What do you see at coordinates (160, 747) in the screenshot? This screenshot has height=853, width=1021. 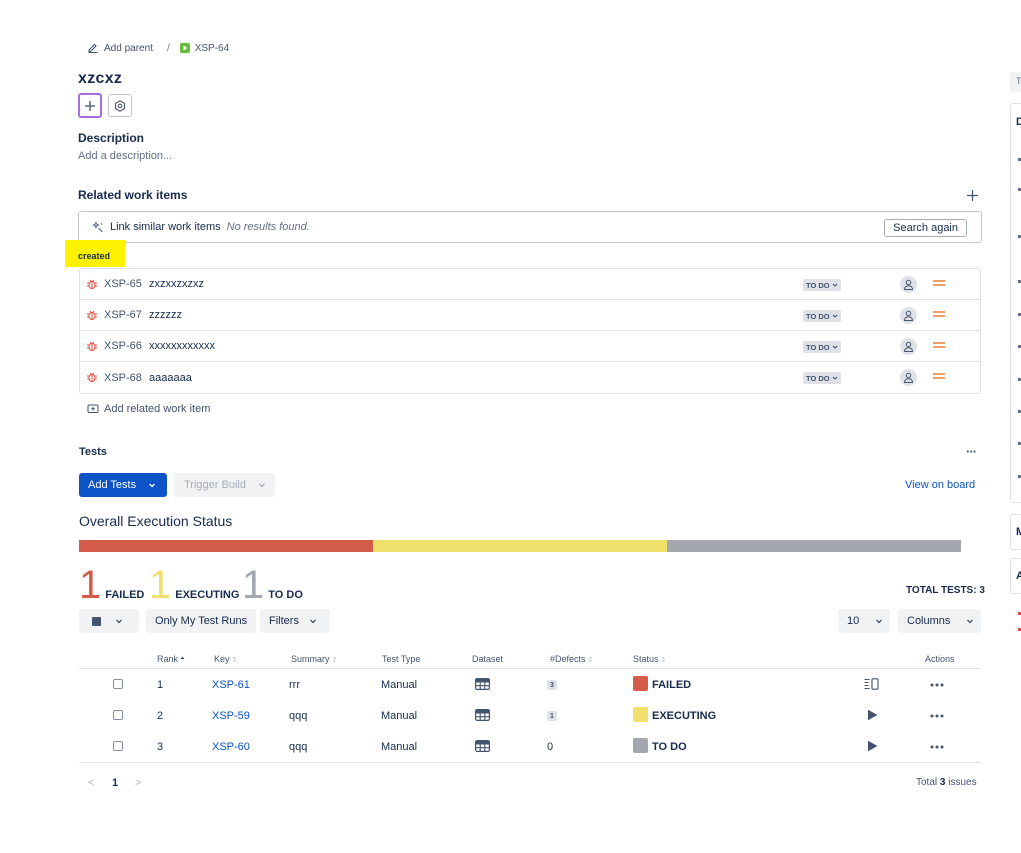 I see `rank-cell: 3` at bounding box center [160, 747].